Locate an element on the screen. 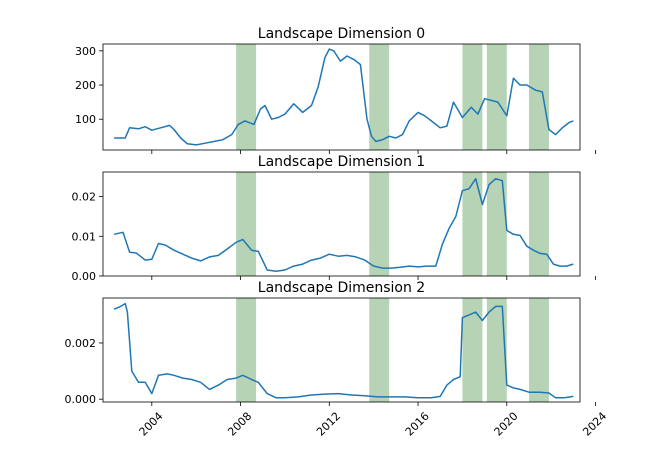 The height and width of the screenshot is (452, 672). y-tick-label: 0.02 is located at coordinates (84, 197).